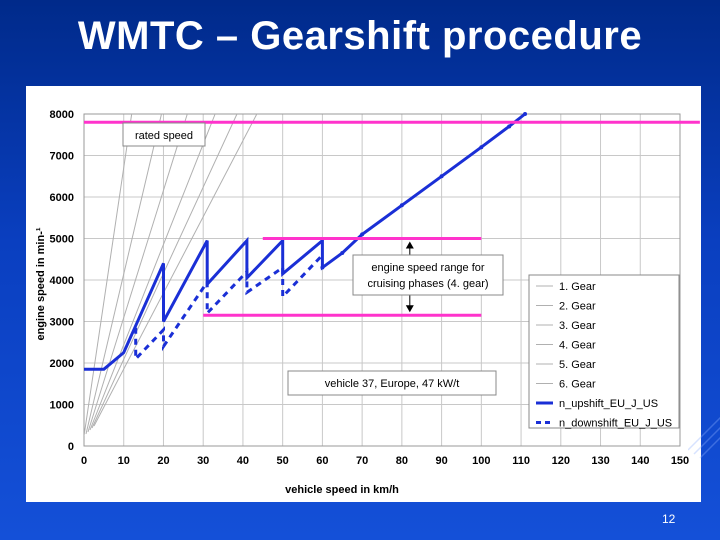 The height and width of the screenshot is (540, 720). Describe the element at coordinates (428, 275) in the screenshot. I see `cruising-range-box` at that location.